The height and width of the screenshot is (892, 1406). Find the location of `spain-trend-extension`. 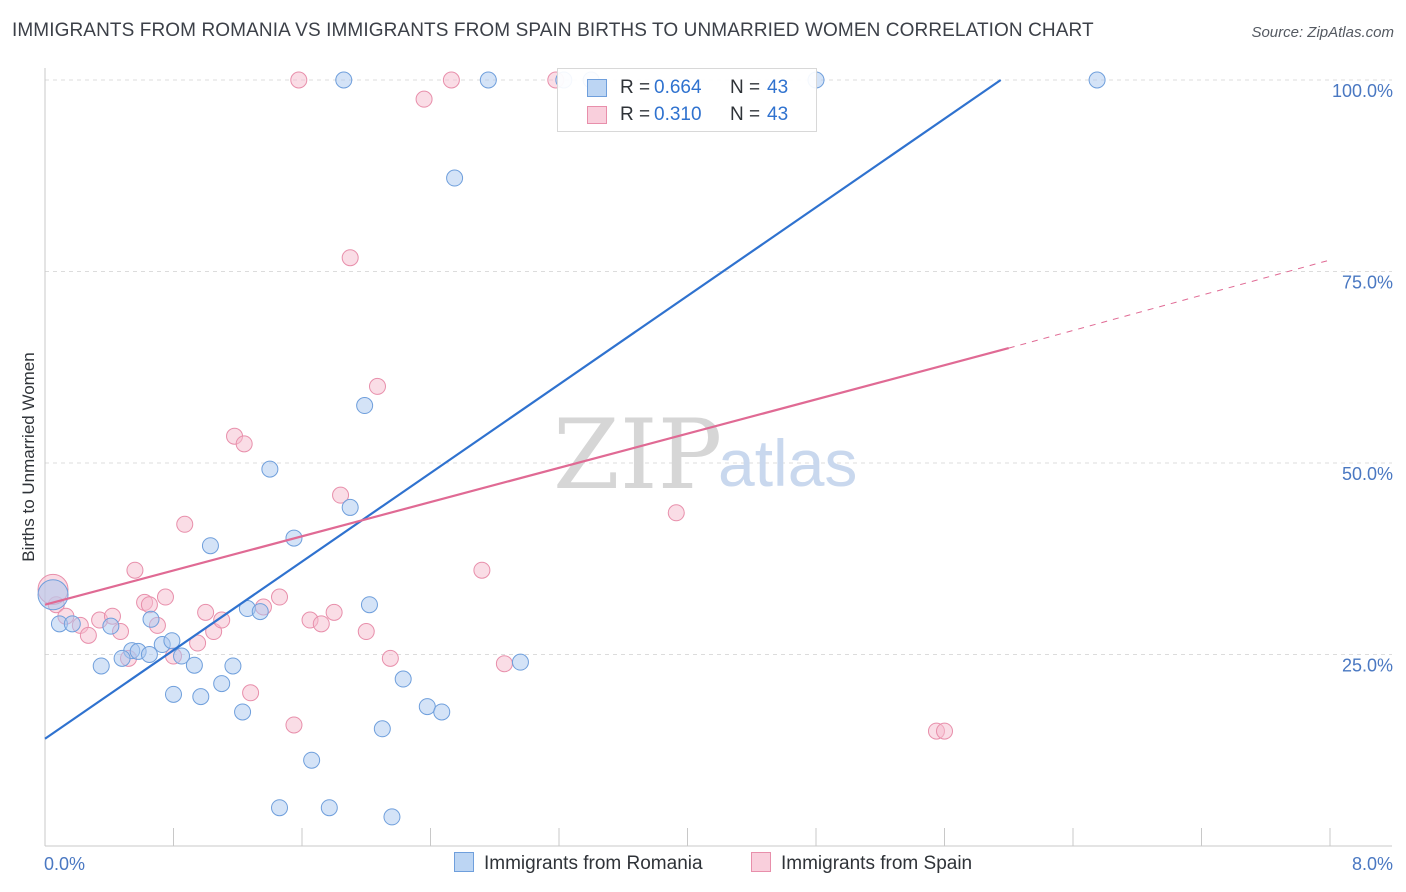

spain-trend-extension is located at coordinates (1169, 304).